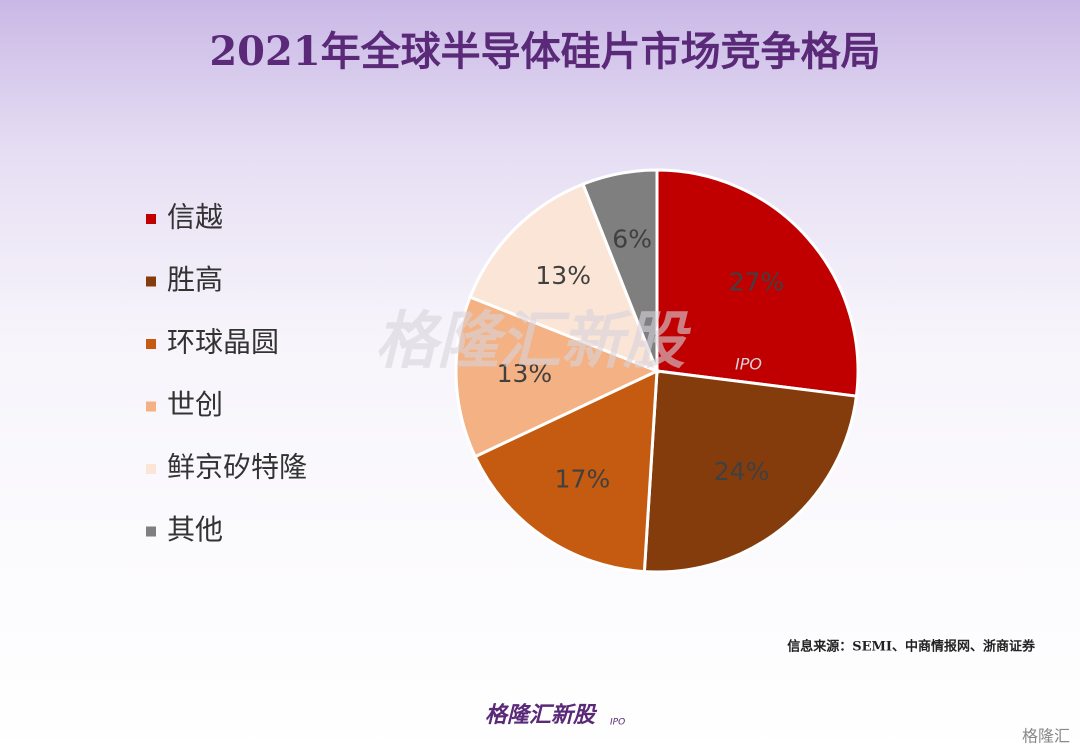 This screenshot has height=753, width=1080. I want to click on footer-logo: 格隆汇新股, so click(541, 715).